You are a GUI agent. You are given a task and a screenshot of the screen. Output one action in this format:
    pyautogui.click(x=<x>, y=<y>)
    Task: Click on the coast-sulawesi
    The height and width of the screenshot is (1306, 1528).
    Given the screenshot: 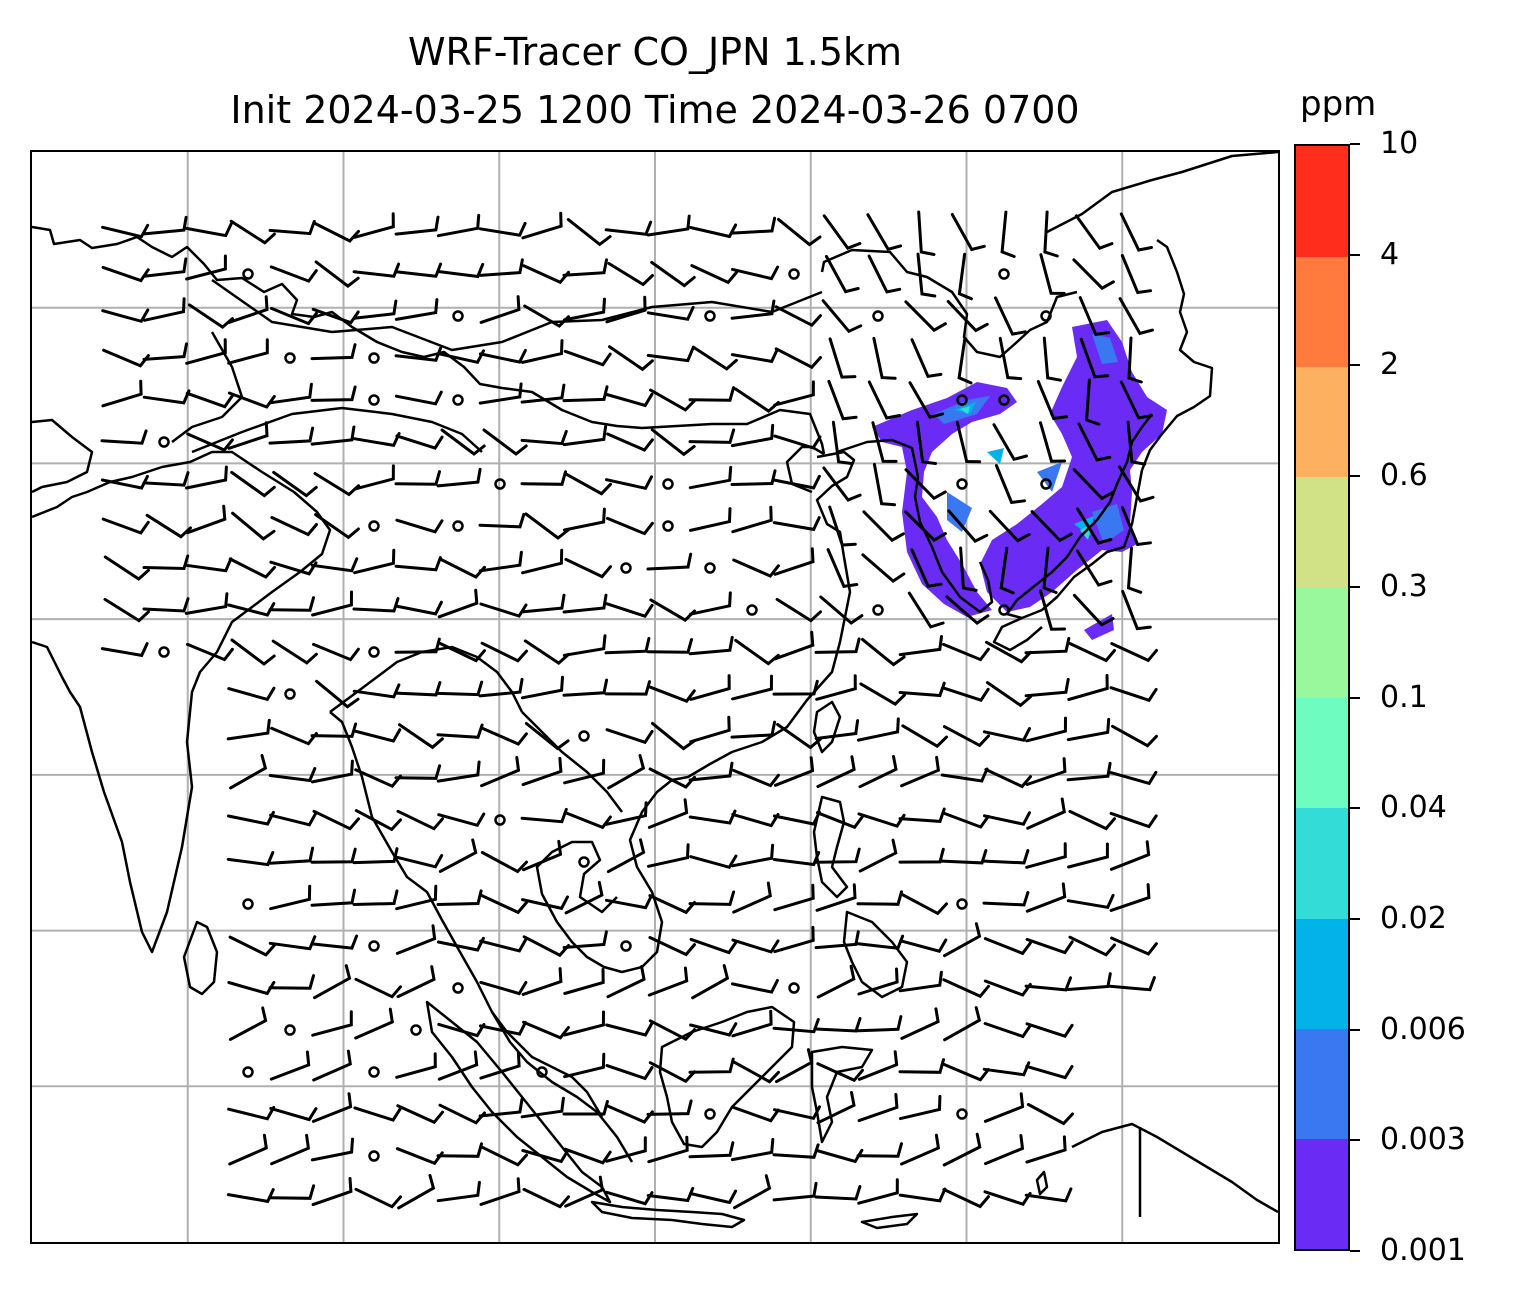 What is the action you would take?
    pyautogui.click(x=842, y=1094)
    